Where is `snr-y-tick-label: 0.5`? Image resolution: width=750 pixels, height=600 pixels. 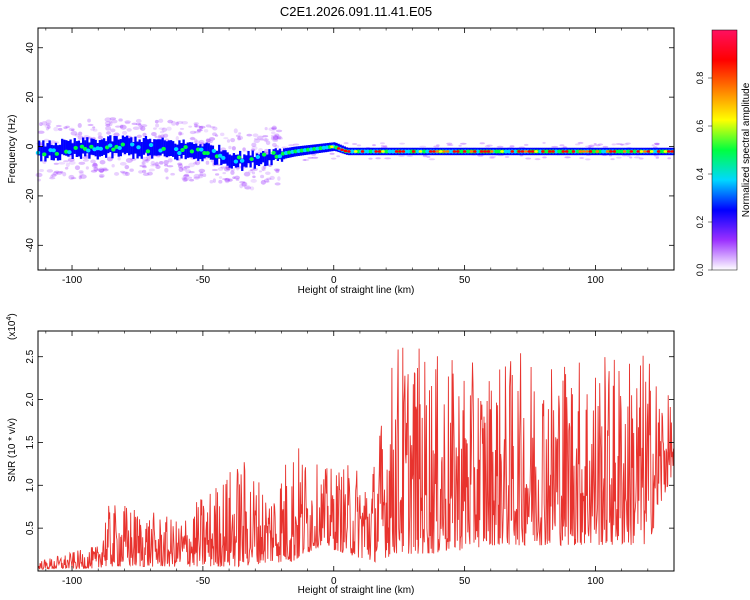
snr-y-tick-label: 0.5 is located at coordinates (30, 528).